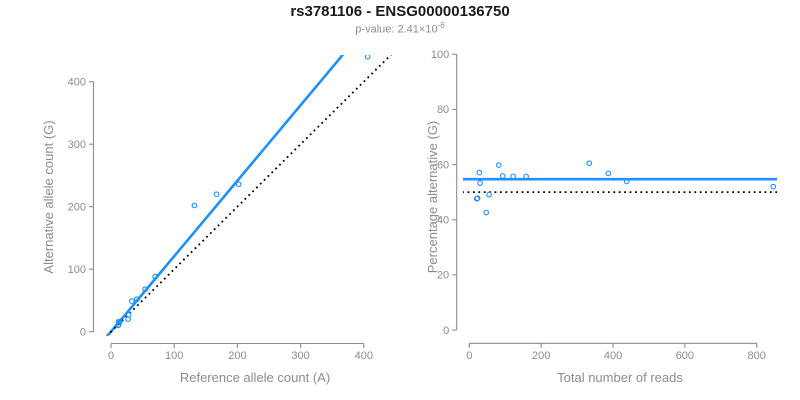  I want to click on y-tick-label: 200, so click(77, 208).